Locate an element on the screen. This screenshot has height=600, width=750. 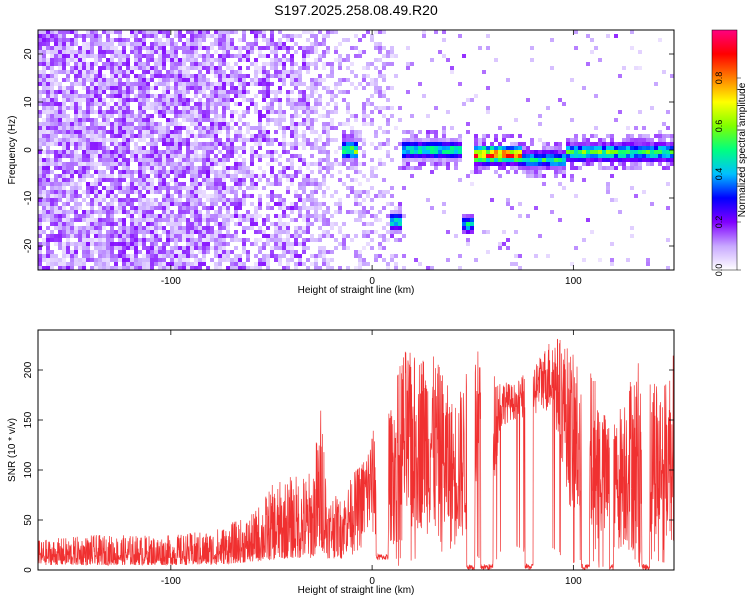
y-tick-label: 0 is located at coordinates (28, 150).